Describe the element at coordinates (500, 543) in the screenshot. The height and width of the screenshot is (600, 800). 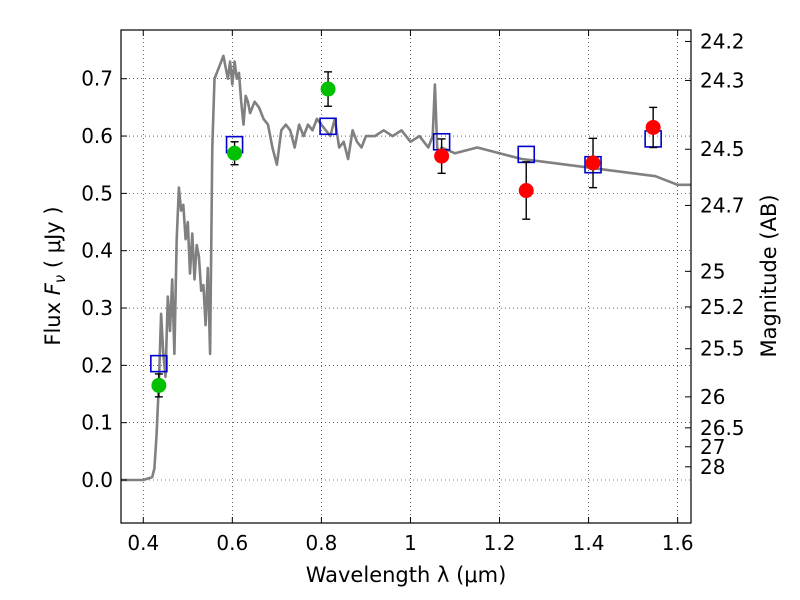
I see `x-tick-label: 1.2` at that location.